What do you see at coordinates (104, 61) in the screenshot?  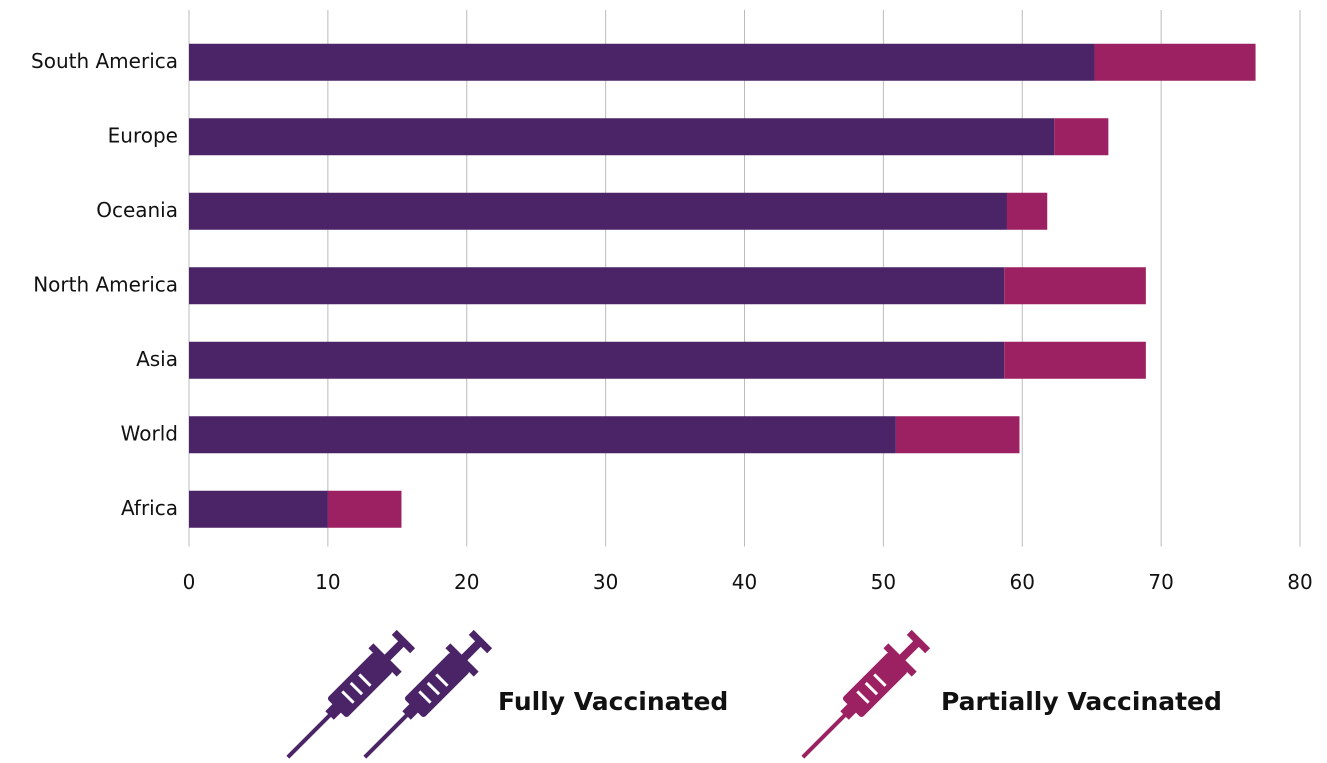 I see `y-tick-label: South America` at bounding box center [104, 61].